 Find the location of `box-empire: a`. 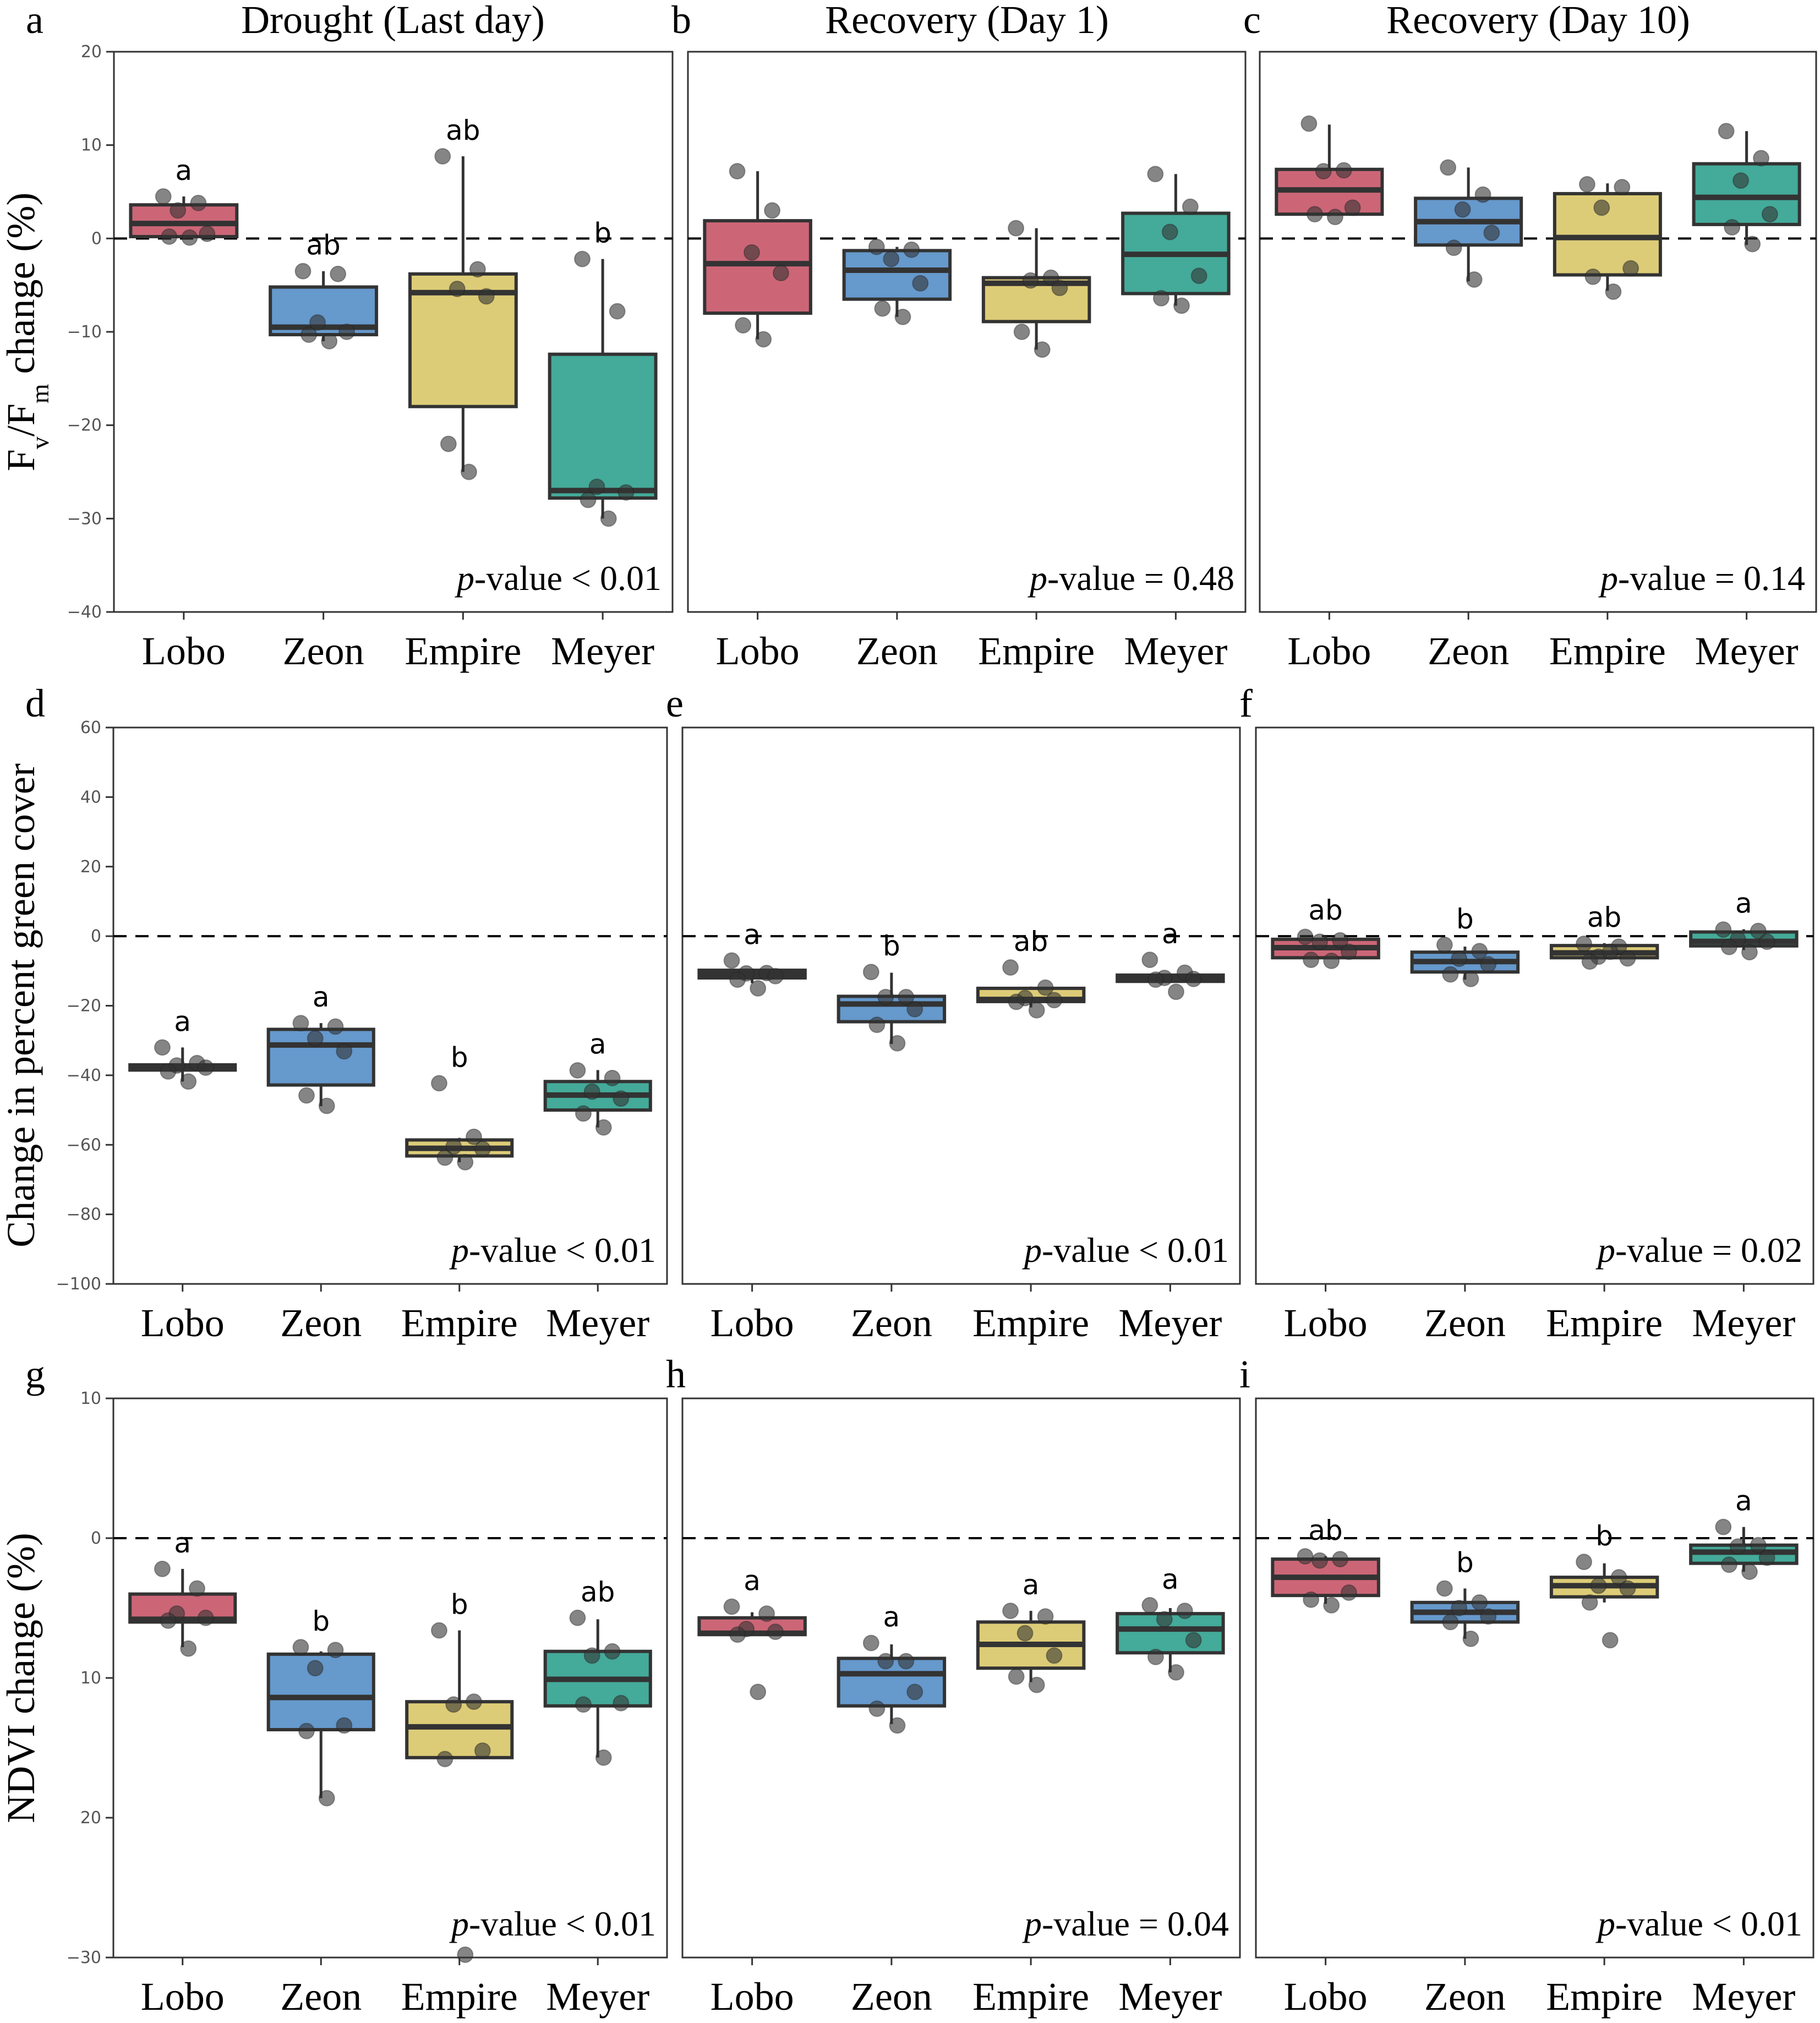

box-empire: a is located at coordinates (1031, 1631).